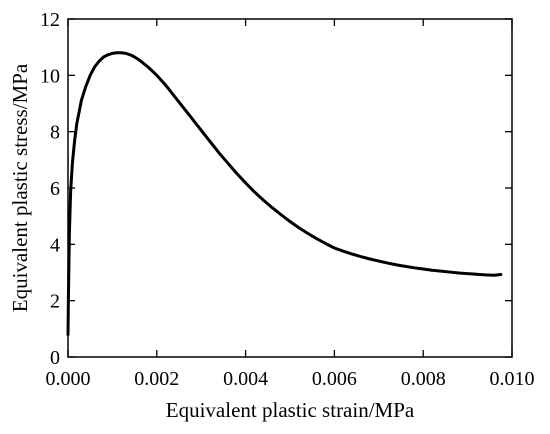 The image size is (550, 434). What do you see at coordinates (512, 379) in the screenshot?
I see `x-tick-label: 0.010` at bounding box center [512, 379].